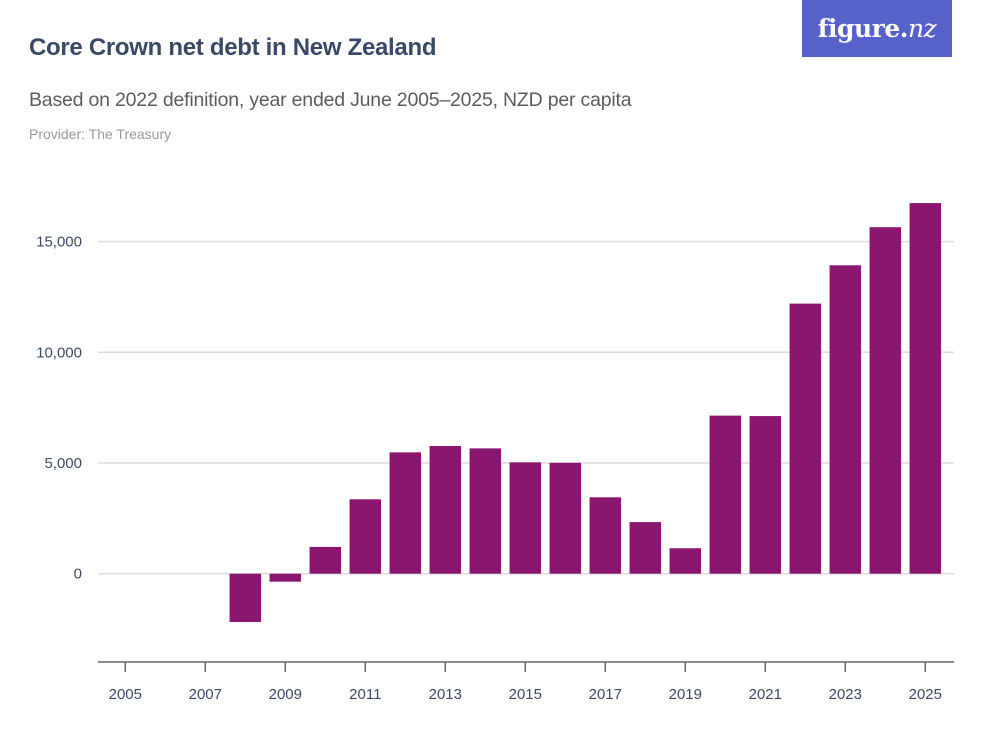 The width and height of the screenshot is (987, 740). What do you see at coordinates (885, 400) in the screenshot?
I see `bar-2024` at bounding box center [885, 400].